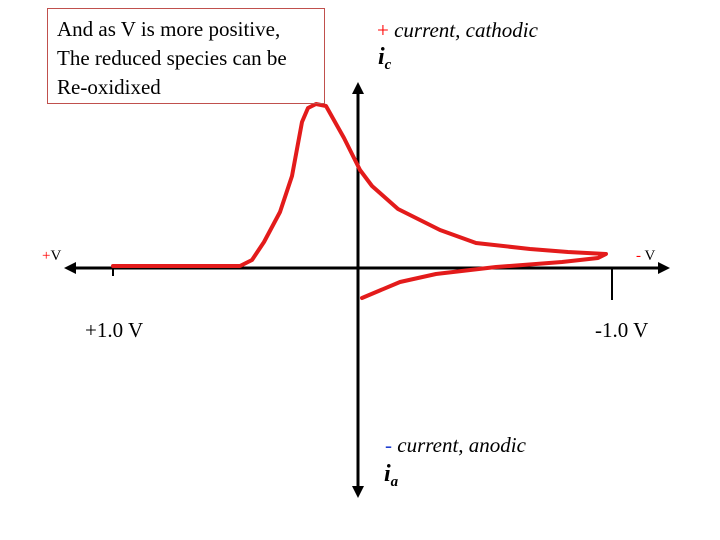 This screenshot has height=540, width=720. Describe the element at coordinates (388, 445) in the screenshot. I see `anodic-sign: -` at that location.